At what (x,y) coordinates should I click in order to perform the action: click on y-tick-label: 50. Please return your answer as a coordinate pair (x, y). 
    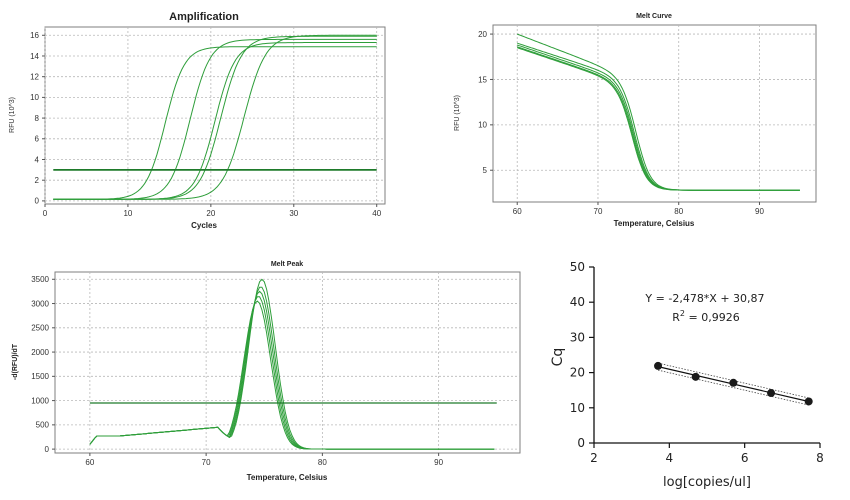
    Looking at the image, I should click on (577, 267).